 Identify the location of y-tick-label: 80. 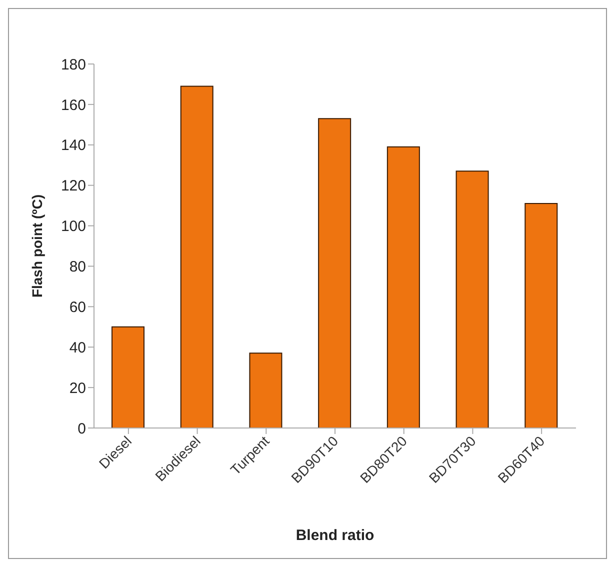
(77, 267).